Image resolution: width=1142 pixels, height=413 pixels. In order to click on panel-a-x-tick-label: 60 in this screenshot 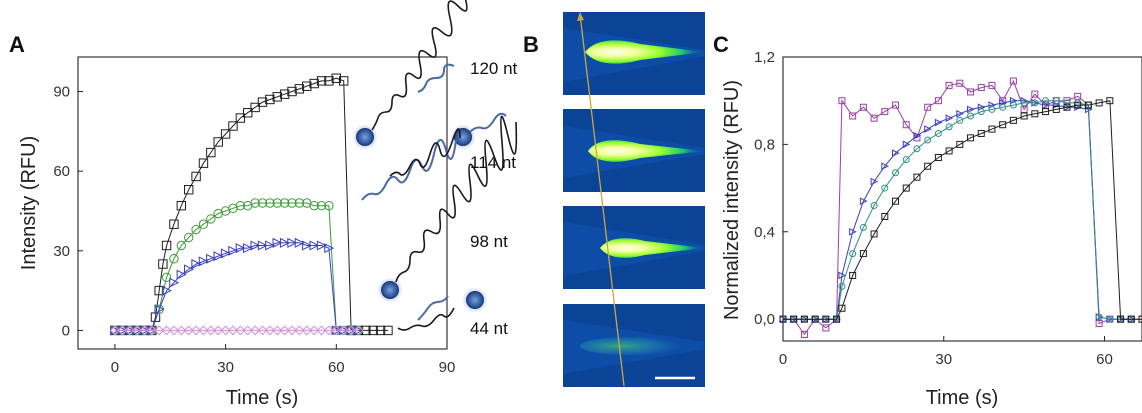, I will do `click(336, 367)`.